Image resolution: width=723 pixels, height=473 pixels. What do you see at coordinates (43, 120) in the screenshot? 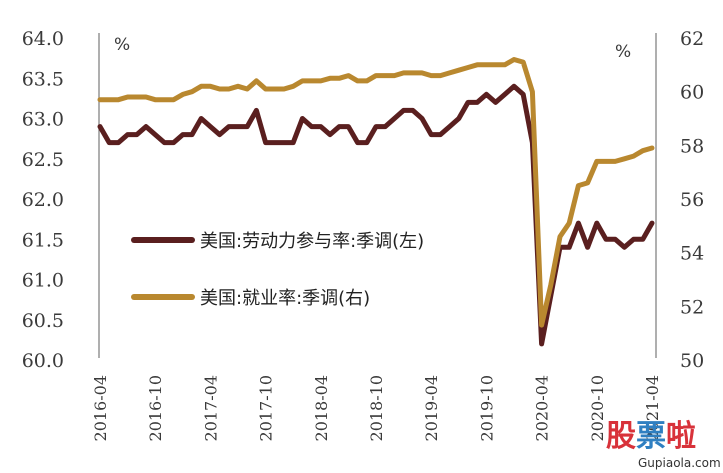
I see `left-tick-label: 63.0` at bounding box center [43, 120].